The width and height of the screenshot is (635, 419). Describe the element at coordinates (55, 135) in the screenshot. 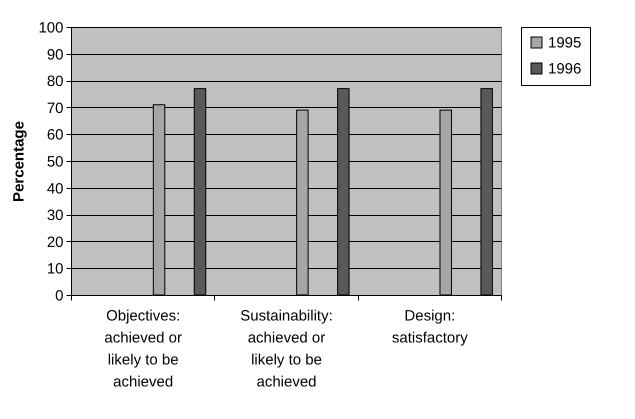

I see `y-tick-label: 60` at that location.